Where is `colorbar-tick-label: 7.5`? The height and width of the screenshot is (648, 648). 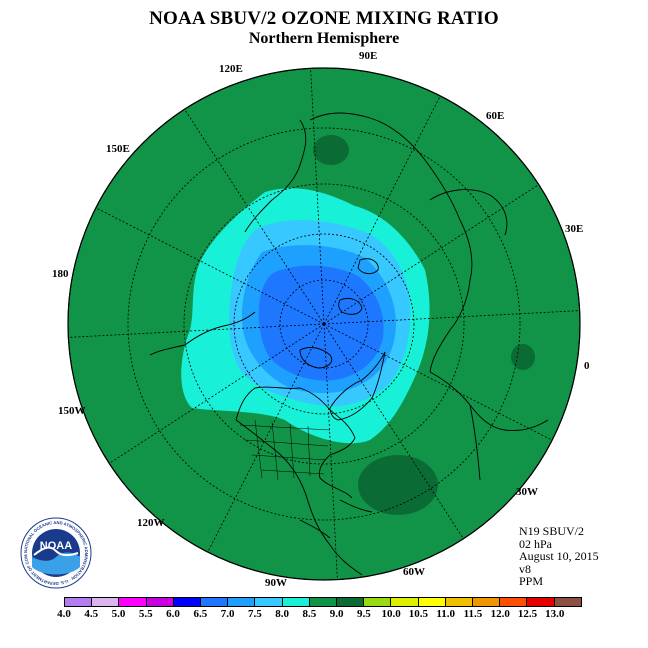
colorbar-tick-label: 7.5 is located at coordinates (254, 614).